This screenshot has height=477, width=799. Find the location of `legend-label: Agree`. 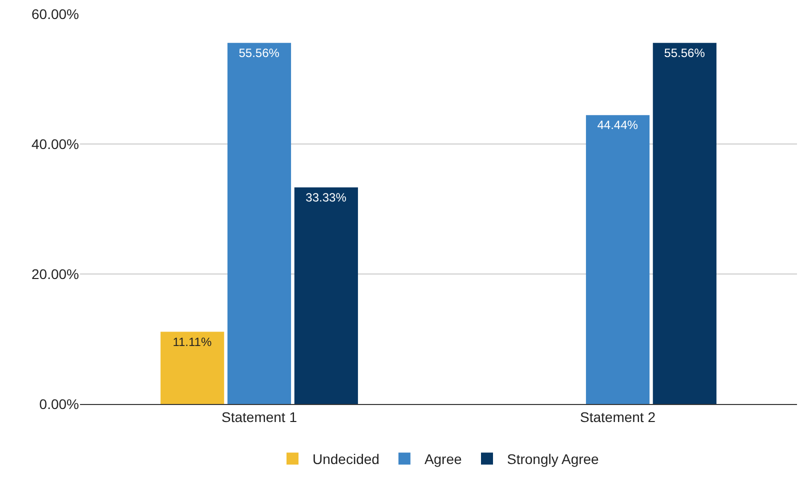

legend-label: Agree is located at coordinates (443, 459).